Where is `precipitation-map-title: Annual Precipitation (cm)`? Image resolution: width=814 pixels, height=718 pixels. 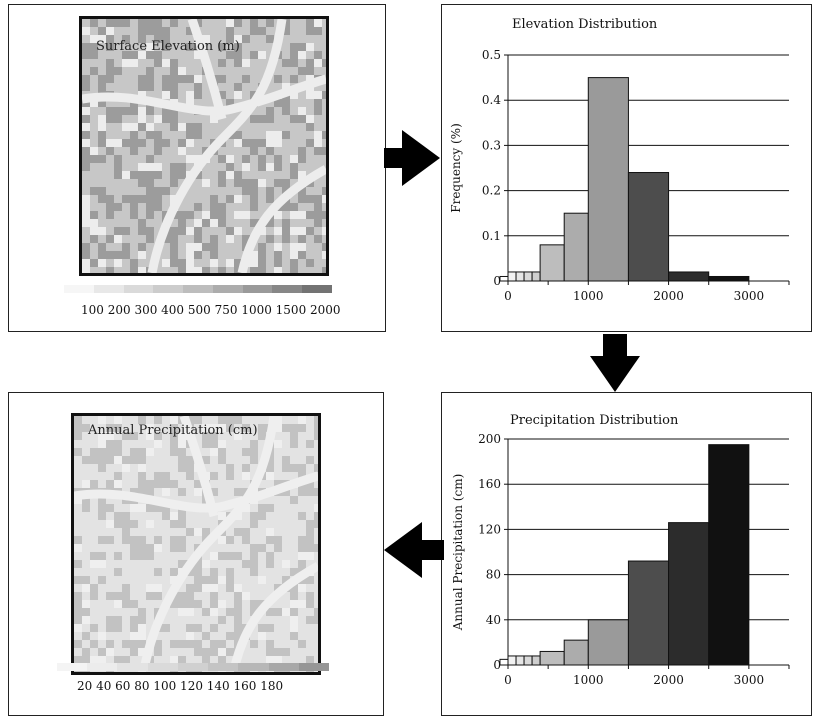
precipitation-map-title: Annual Precipitation (cm) is located at coordinates (173, 430).